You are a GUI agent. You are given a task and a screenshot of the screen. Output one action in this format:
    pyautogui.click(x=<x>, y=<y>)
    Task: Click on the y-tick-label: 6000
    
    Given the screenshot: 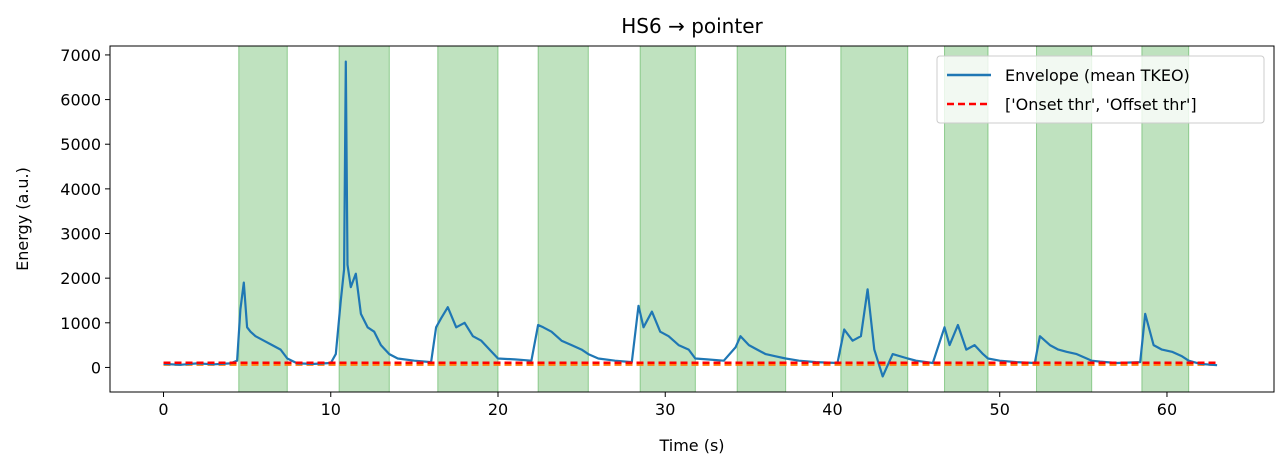 What is the action you would take?
    pyautogui.click(x=80, y=100)
    